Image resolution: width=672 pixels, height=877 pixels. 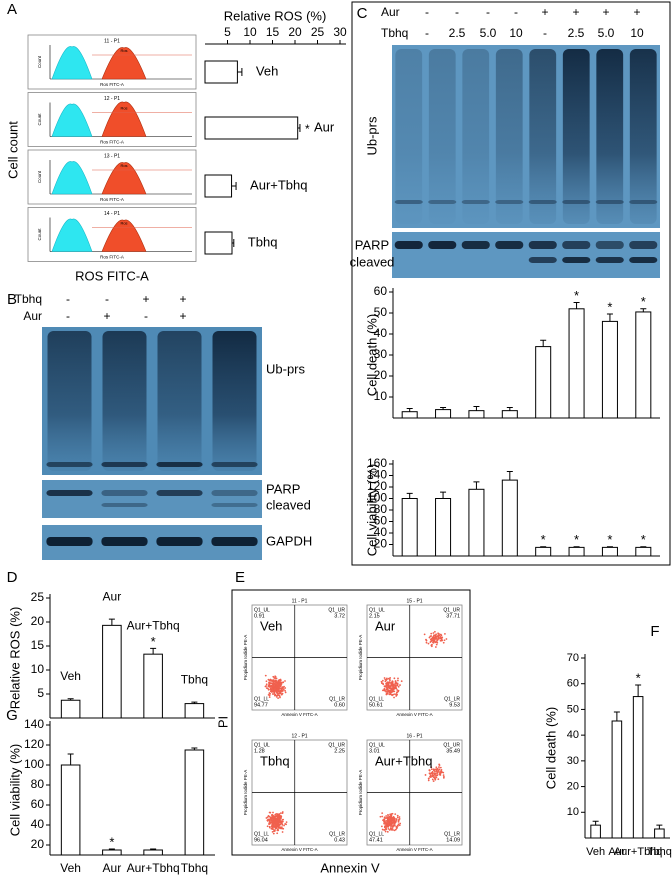 I want to click on axis-label: Annexin V, so click(x=350, y=867).